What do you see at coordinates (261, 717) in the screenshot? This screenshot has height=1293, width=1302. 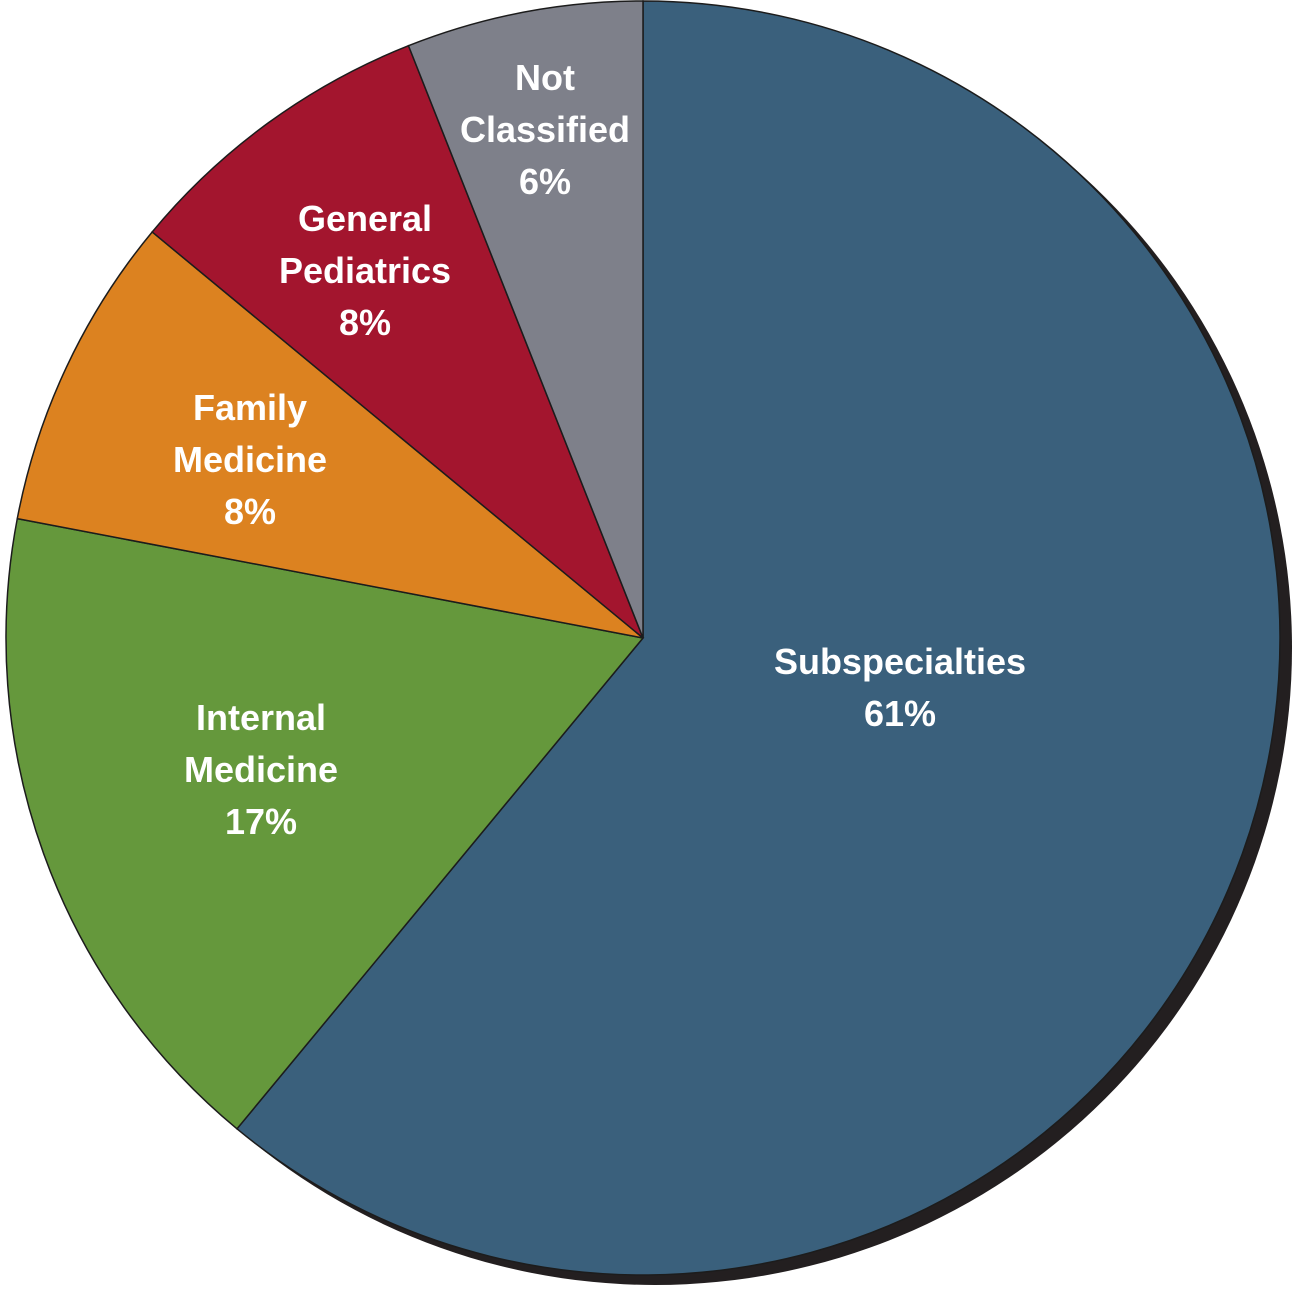 I see `slice-name-line: Internal` at bounding box center [261, 717].